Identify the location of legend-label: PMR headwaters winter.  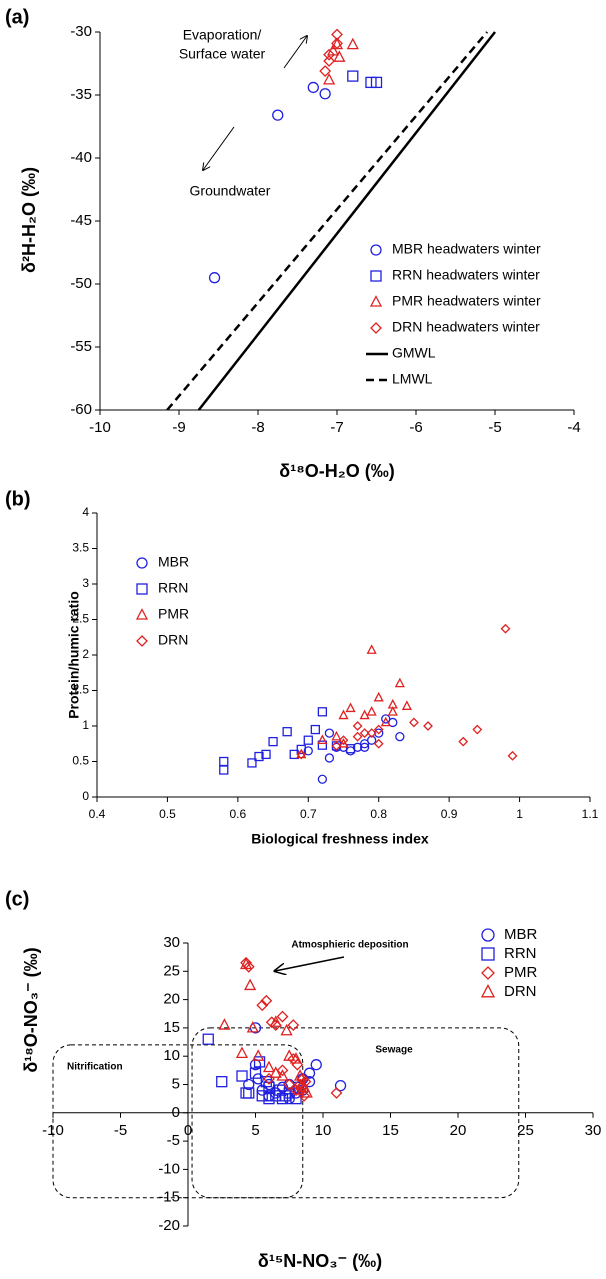
(466, 301).